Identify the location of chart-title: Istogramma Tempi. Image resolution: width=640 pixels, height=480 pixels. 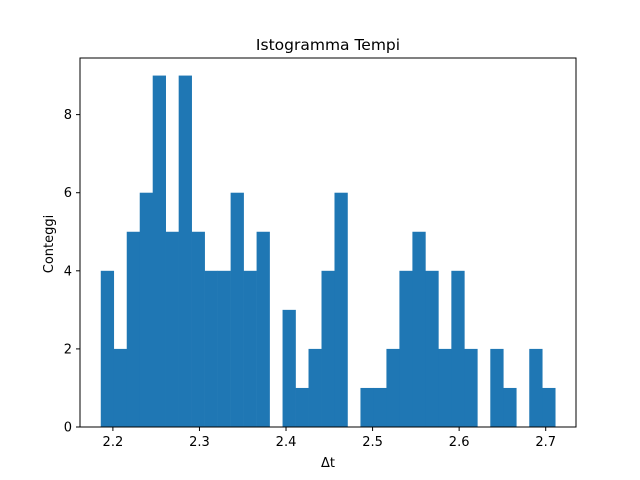
(328, 45).